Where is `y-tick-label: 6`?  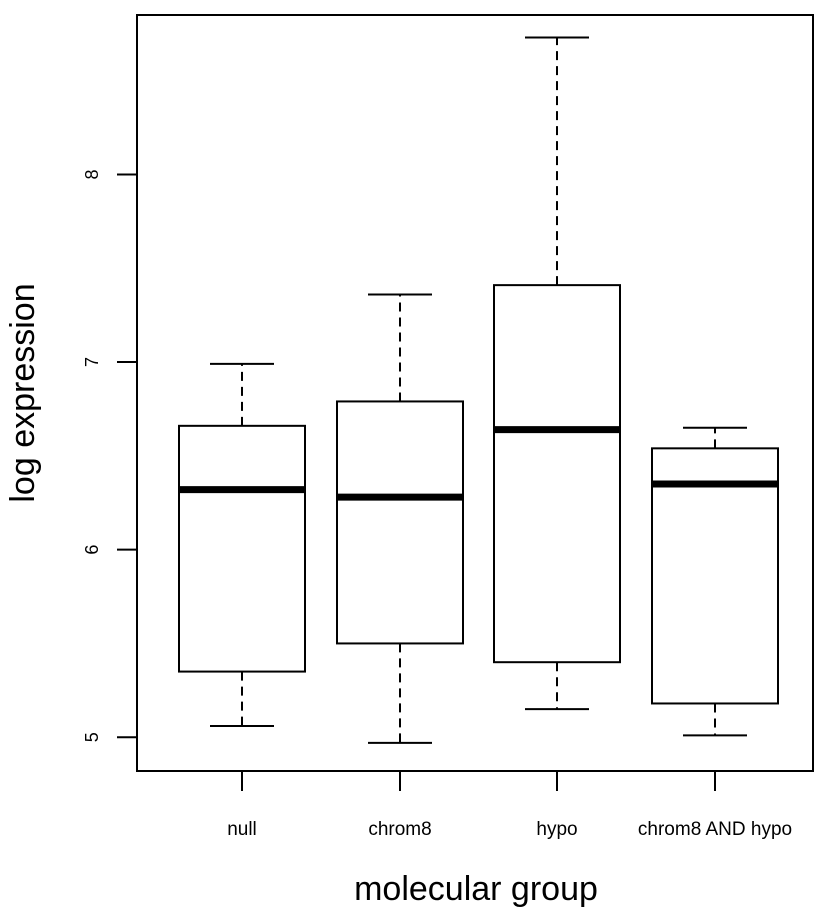
y-tick-label: 6 is located at coordinates (92, 550).